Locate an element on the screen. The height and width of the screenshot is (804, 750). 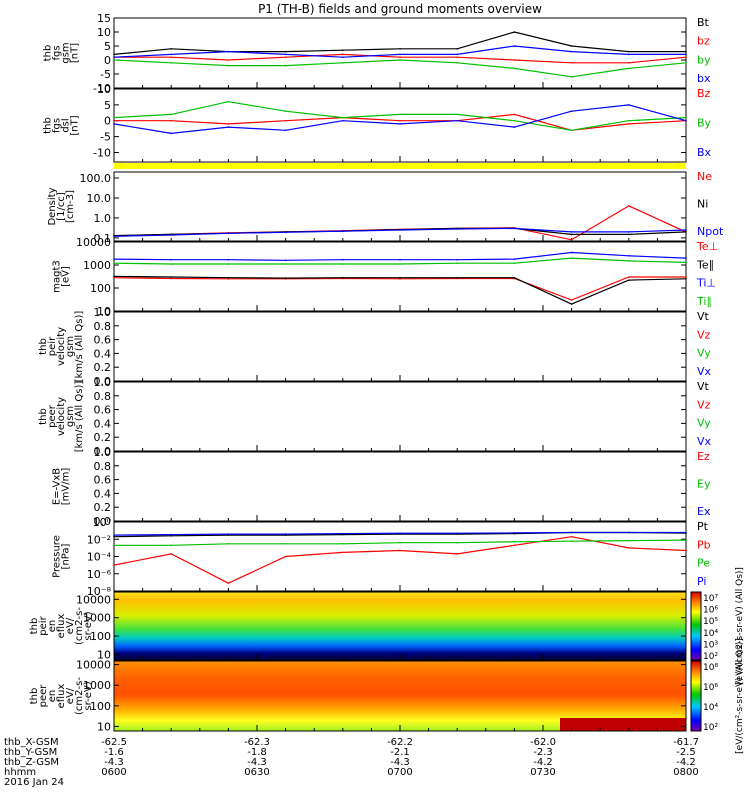
legend-pressure: Pb is located at coordinates (704, 544).